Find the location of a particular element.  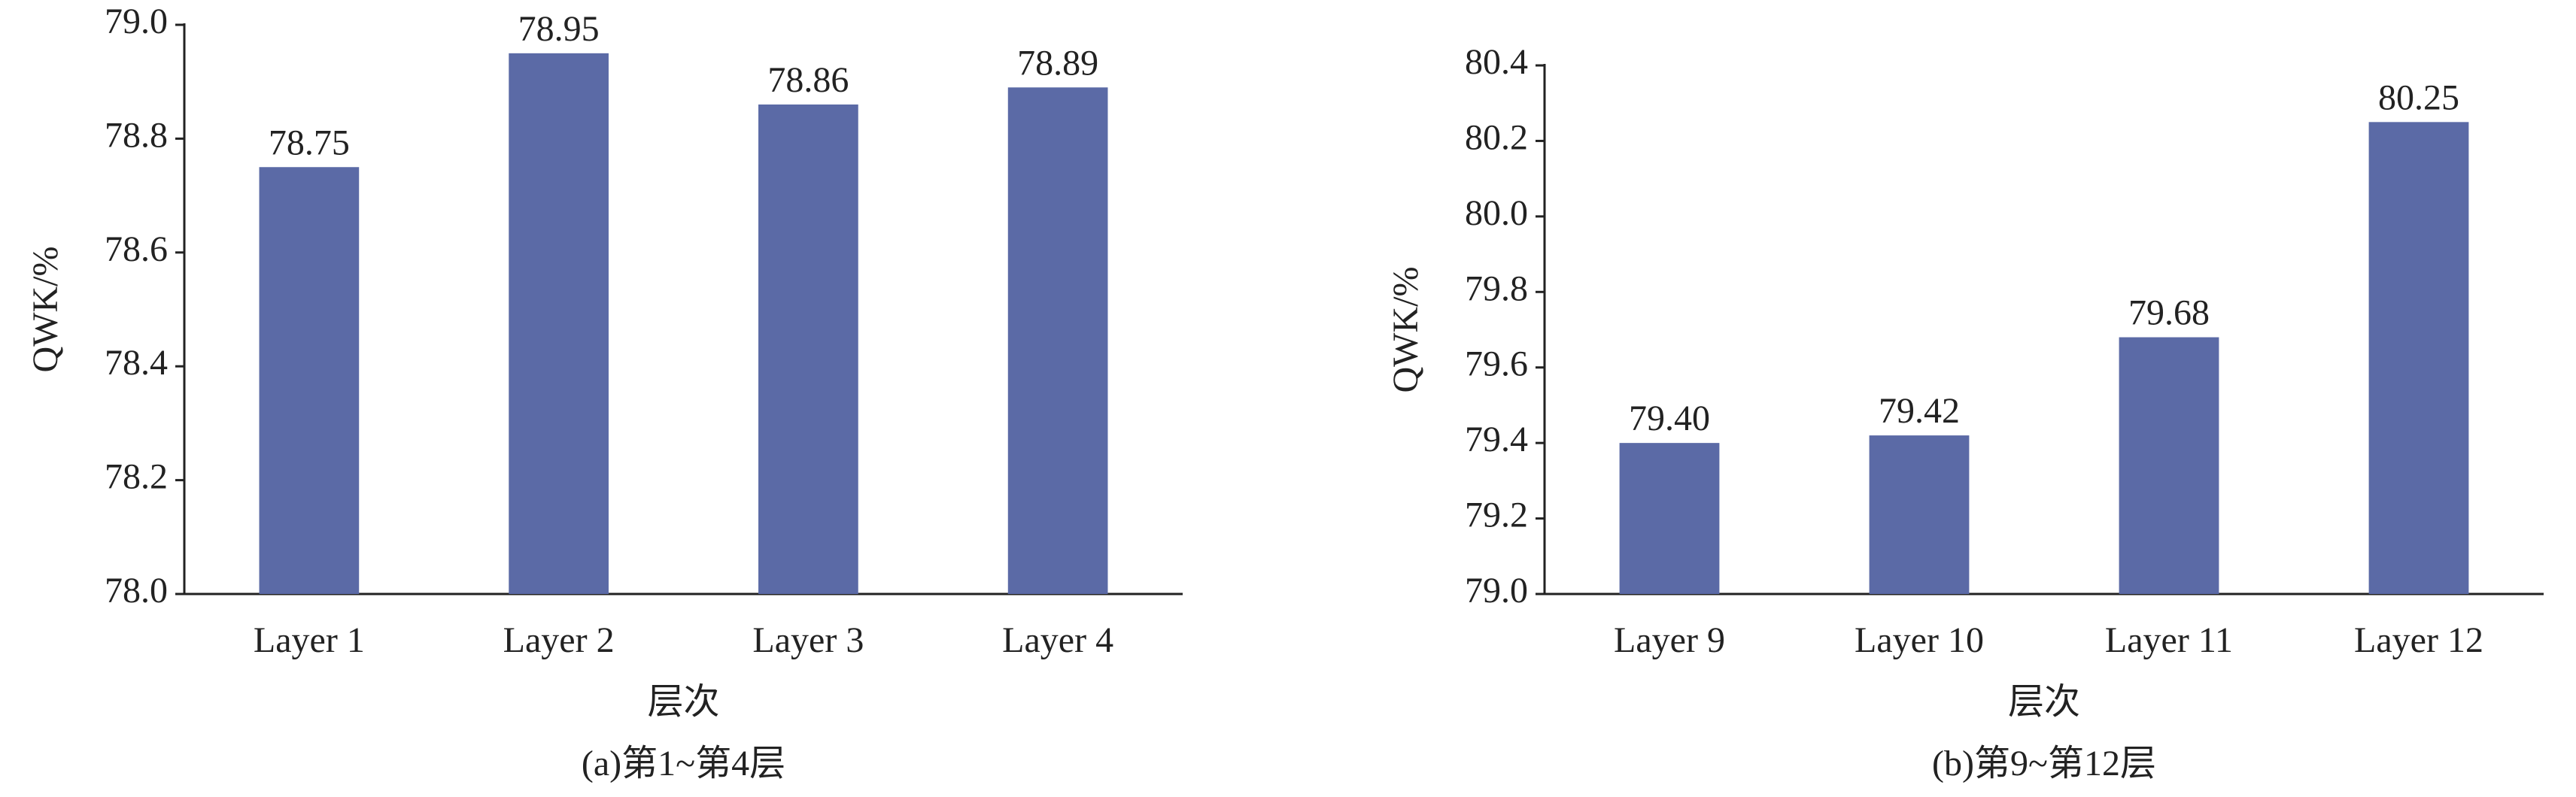

value-label: 78.86 is located at coordinates (808, 80).